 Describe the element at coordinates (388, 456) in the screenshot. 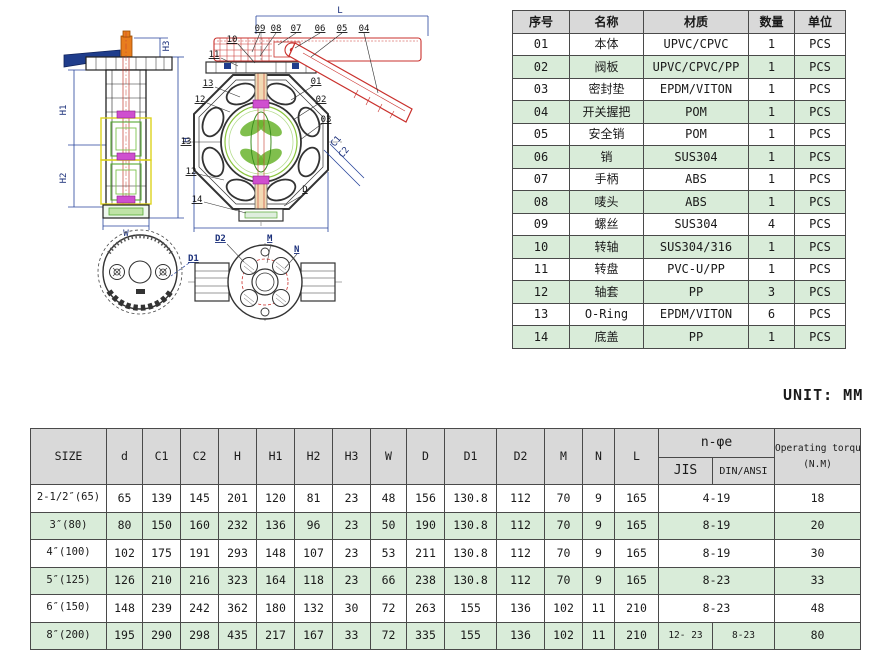

I see `dim-header-w: W` at that location.